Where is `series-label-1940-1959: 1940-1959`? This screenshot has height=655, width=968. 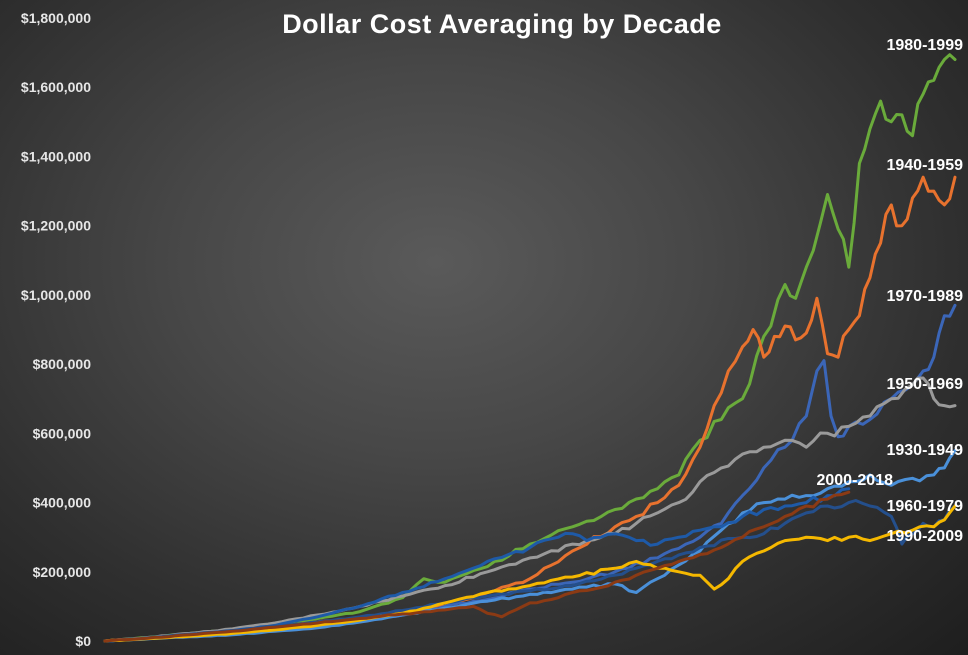 series-label-1940-1959: 1940-1959 is located at coordinates (924, 165).